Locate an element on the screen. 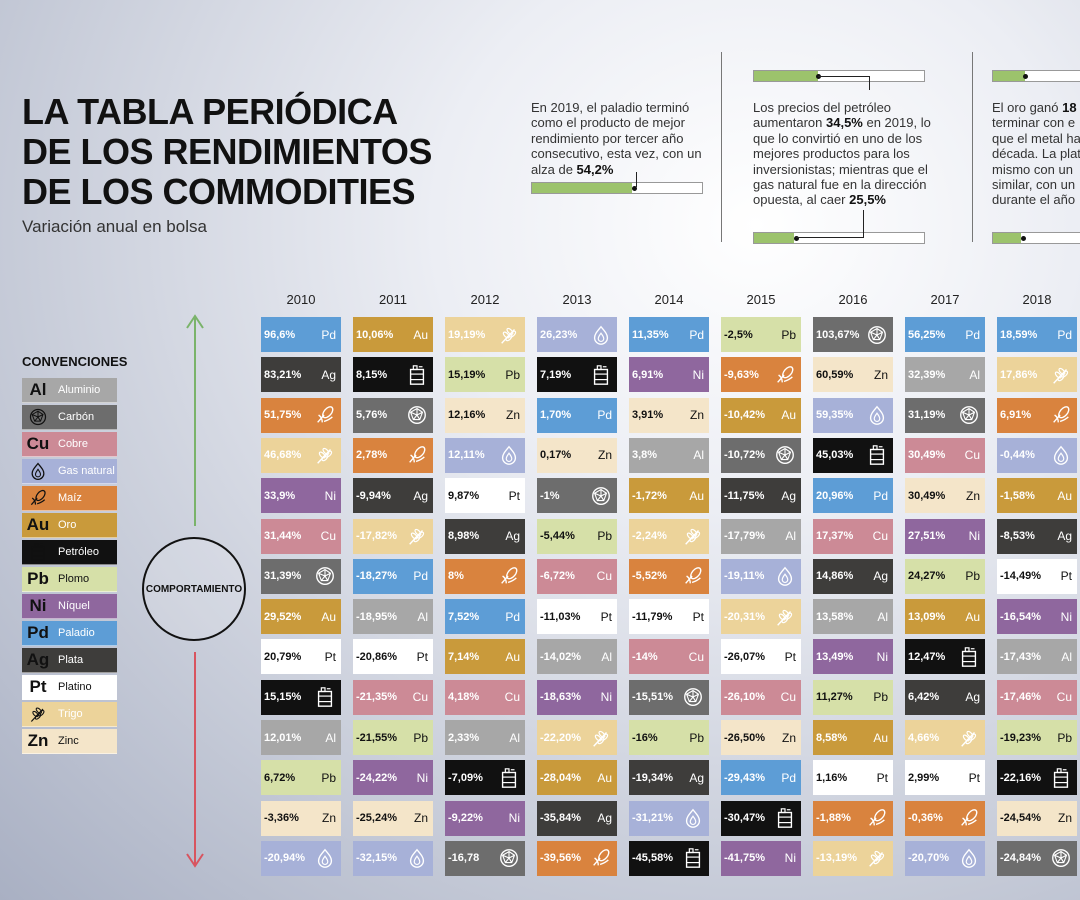 The image size is (1080, 900). cell-value: -20,70% is located at coordinates (928, 858).